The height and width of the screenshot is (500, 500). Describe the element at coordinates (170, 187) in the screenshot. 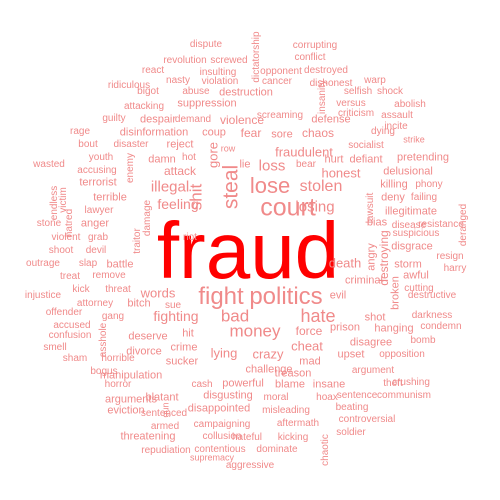

I see `cloud-word: illegal` at that location.